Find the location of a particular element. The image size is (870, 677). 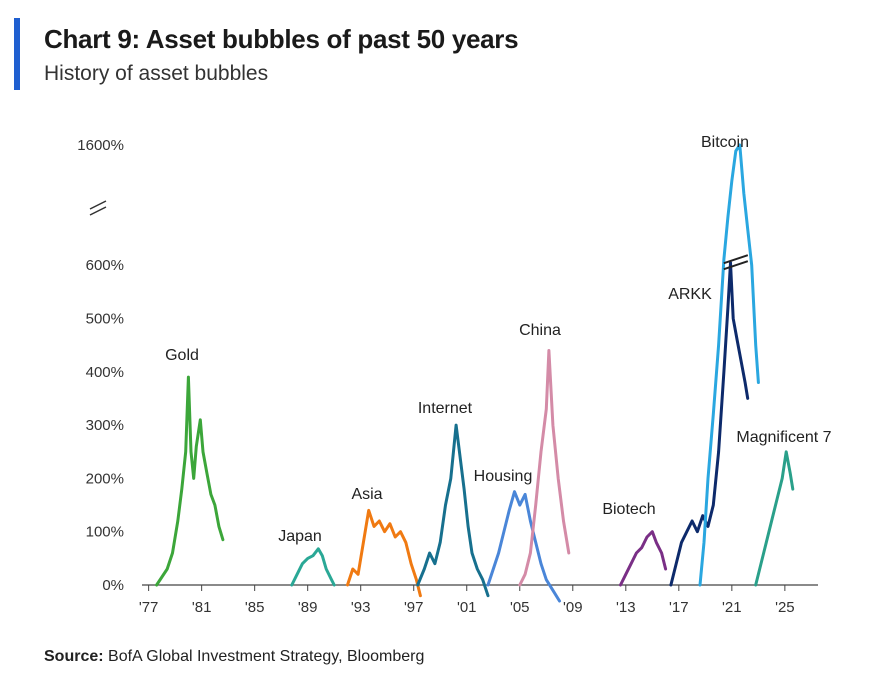

y-tick-label: 1600% is located at coordinates (100, 145).